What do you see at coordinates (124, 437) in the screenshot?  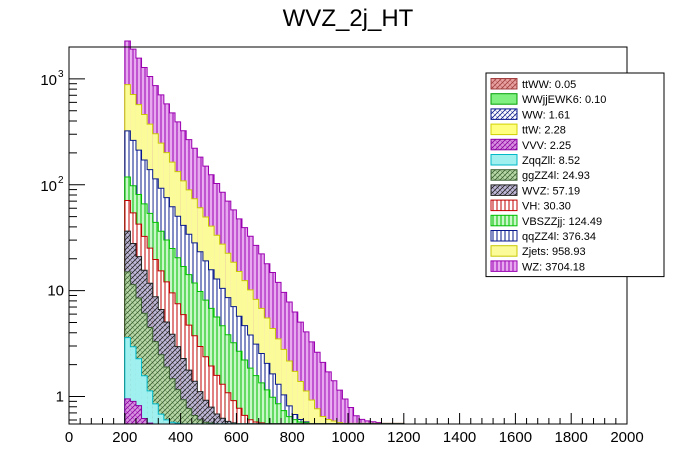 I see `x-tick-label: 200` at bounding box center [124, 437].